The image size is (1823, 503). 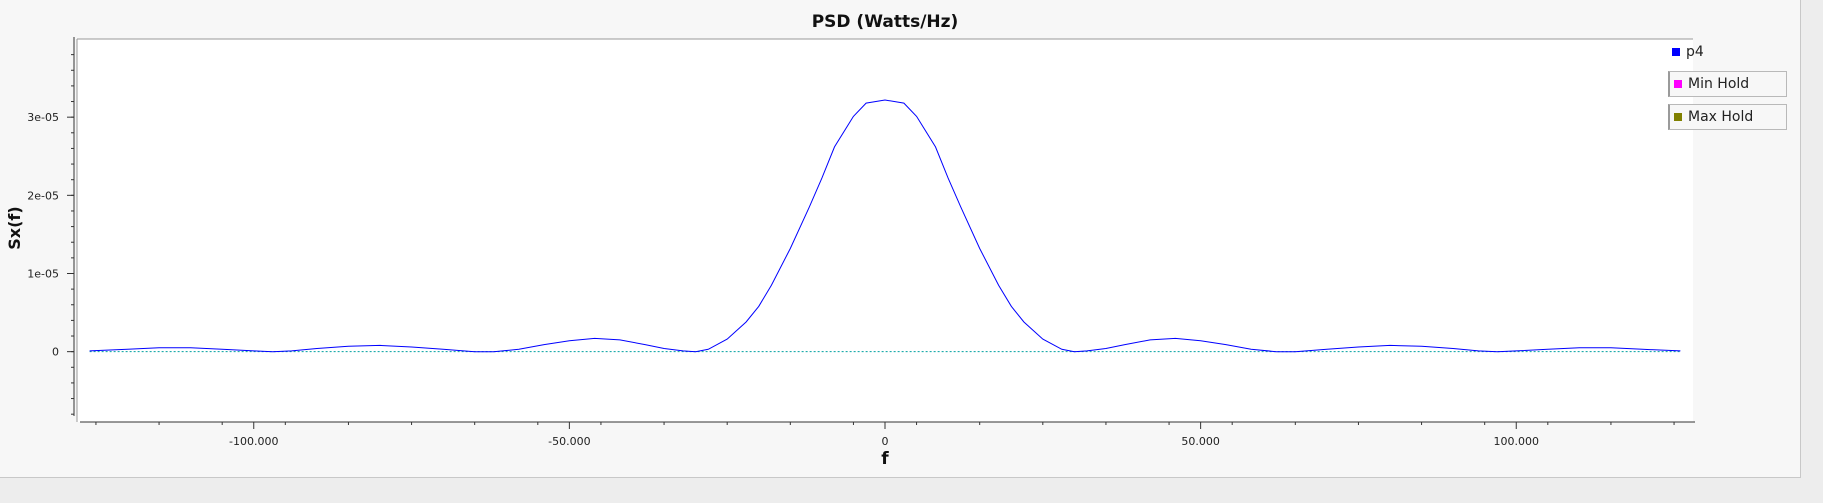 What do you see at coordinates (1200, 441) in the screenshot?
I see `x-tick-label: 50.000` at bounding box center [1200, 441].